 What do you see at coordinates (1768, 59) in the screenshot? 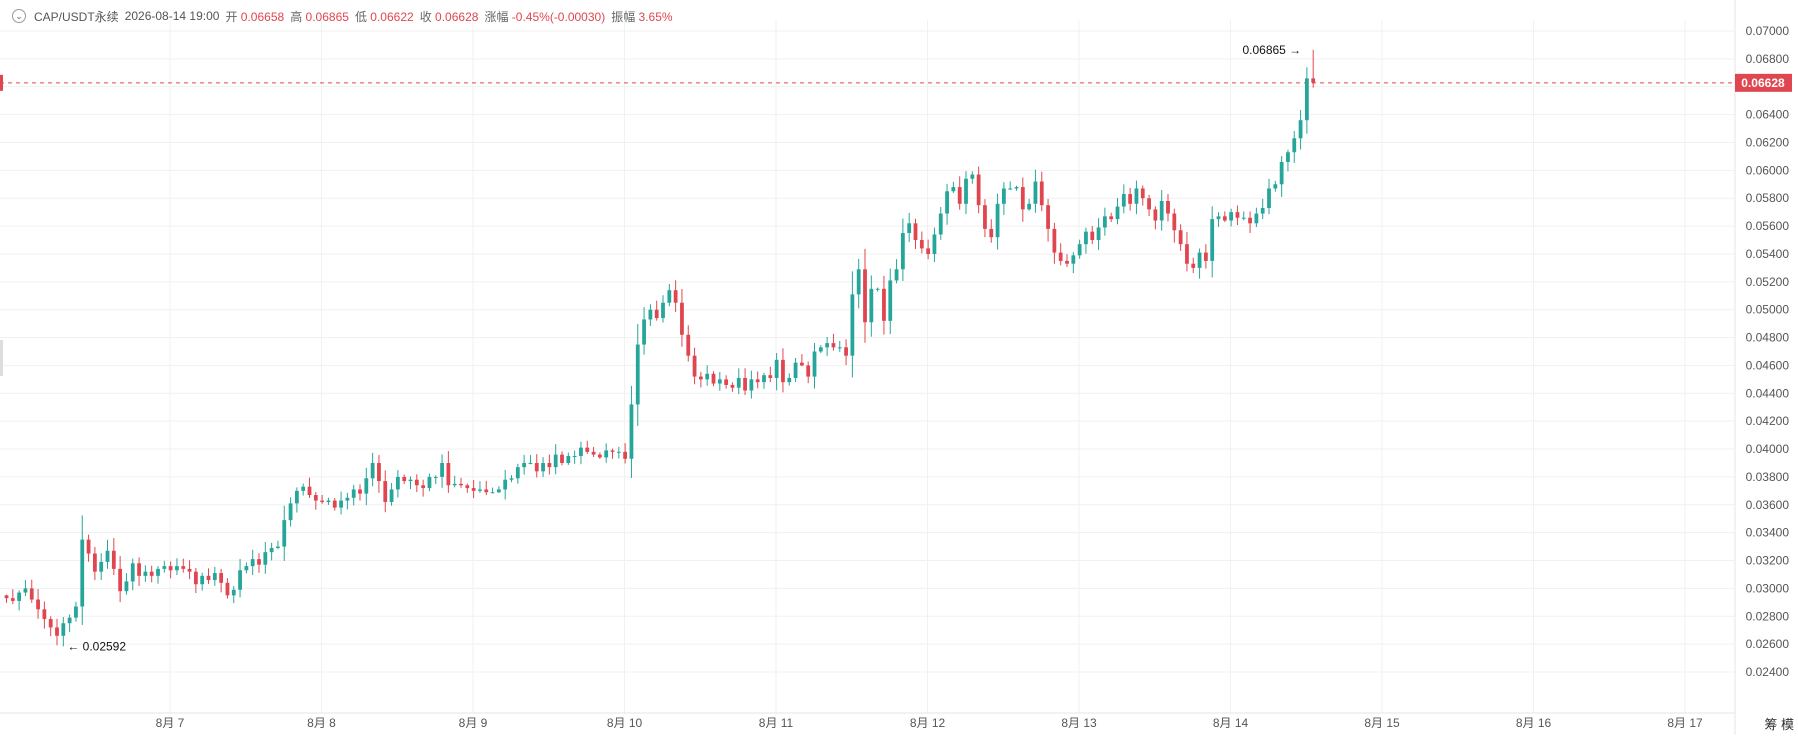
I see `y-tick-label: 0.06800` at bounding box center [1768, 59].